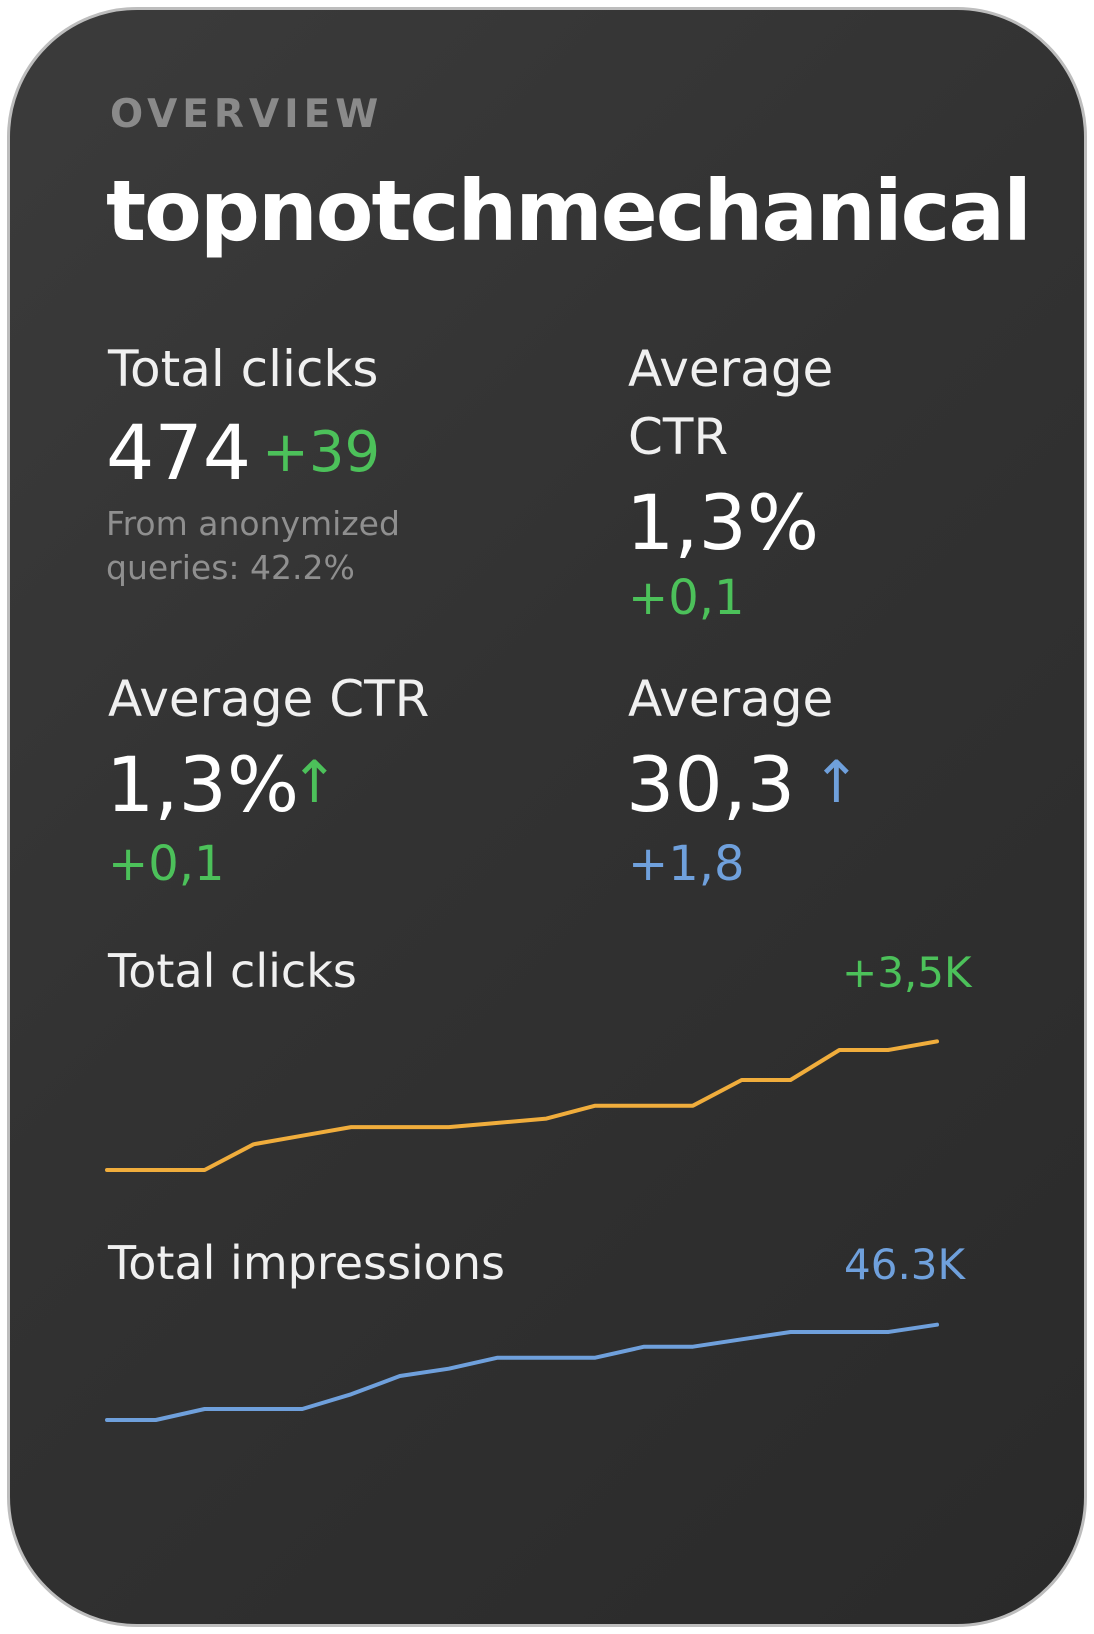  What do you see at coordinates (232, 971) in the screenshot?
I see `chart-label: Total clicks` at bounding box center [232, 971].